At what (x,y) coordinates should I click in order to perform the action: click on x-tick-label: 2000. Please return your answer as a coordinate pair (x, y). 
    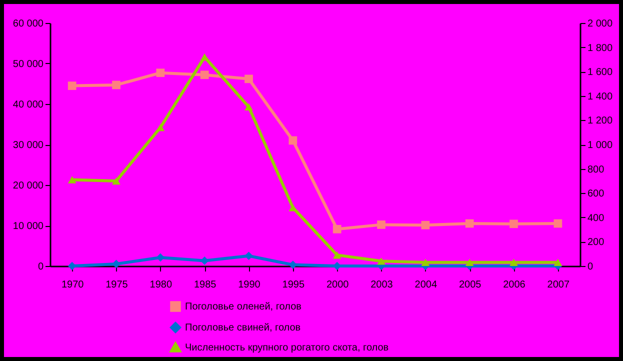
    Looking at the image, I should click on (338, 285).